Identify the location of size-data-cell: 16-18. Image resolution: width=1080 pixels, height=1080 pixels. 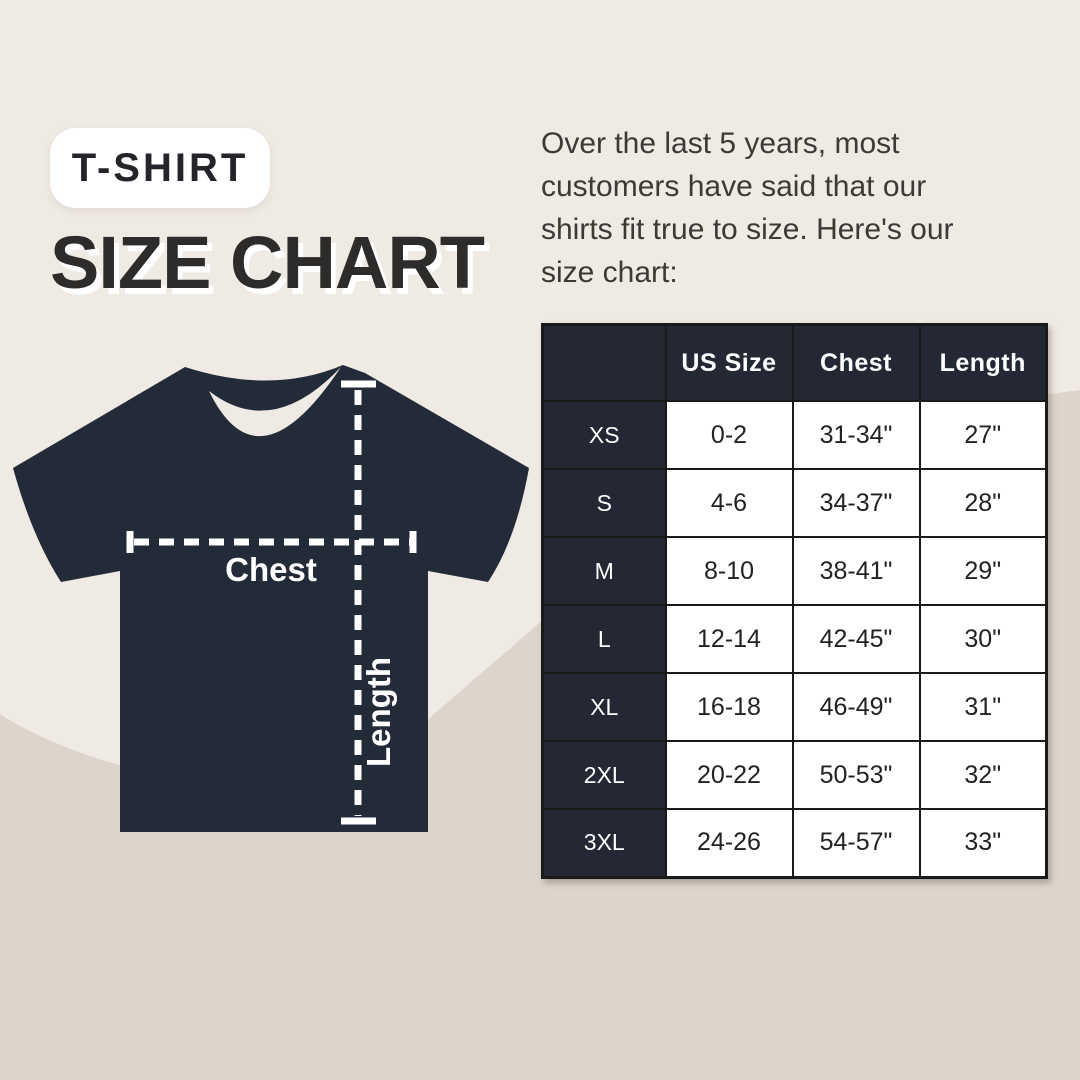
(729, 707).